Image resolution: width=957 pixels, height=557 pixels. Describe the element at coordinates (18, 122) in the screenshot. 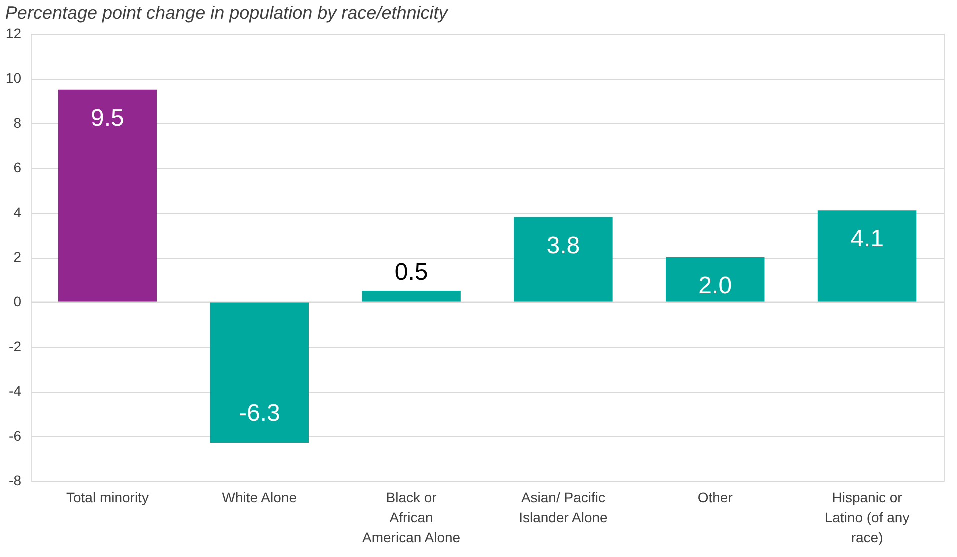

I see `y-tick-label: 8` at that location.